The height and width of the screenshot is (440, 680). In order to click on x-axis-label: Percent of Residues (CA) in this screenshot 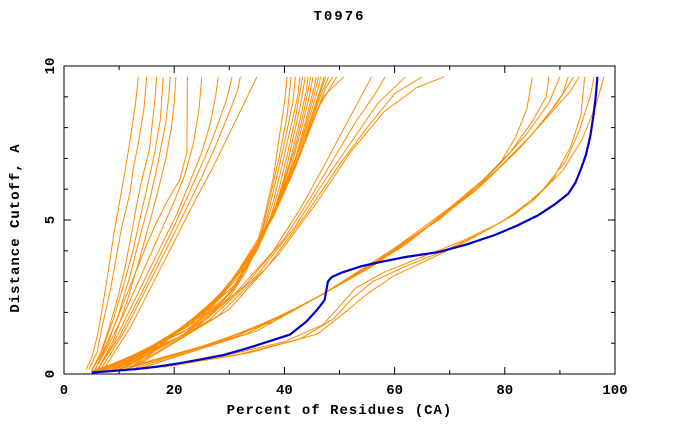, I will do `click(339, 411)`.